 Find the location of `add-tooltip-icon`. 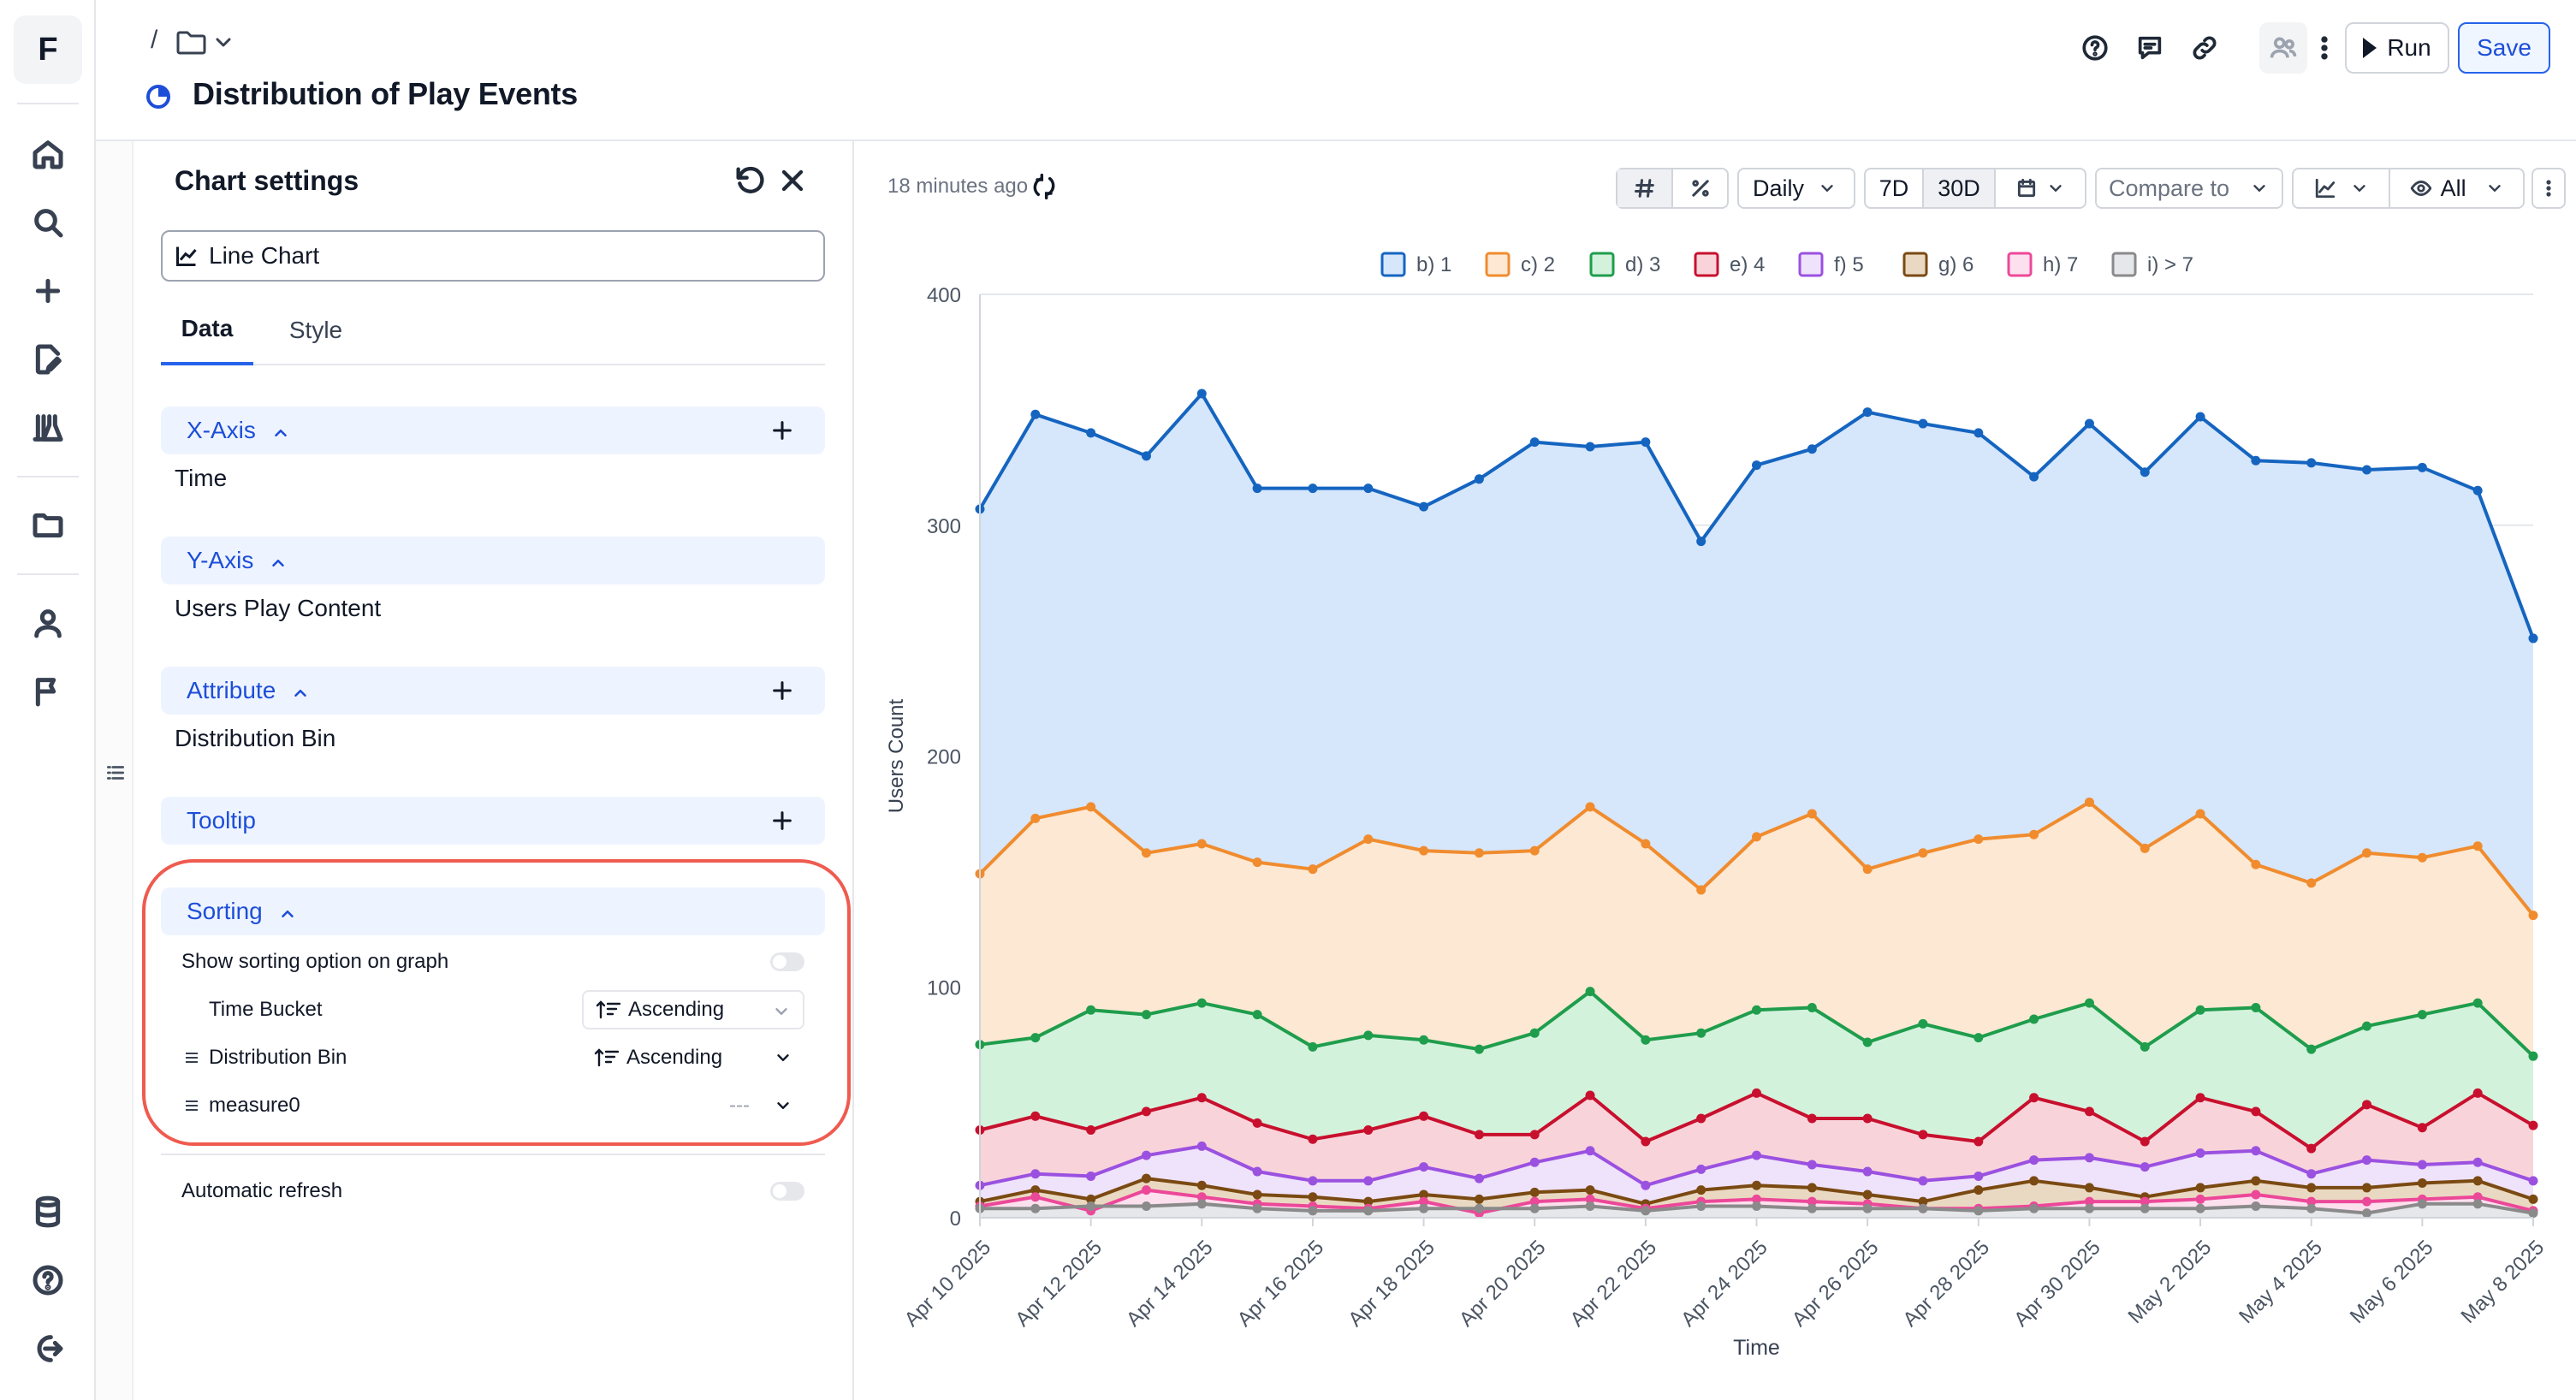

add-tooltip-icon is located at coordinates (782, 821).